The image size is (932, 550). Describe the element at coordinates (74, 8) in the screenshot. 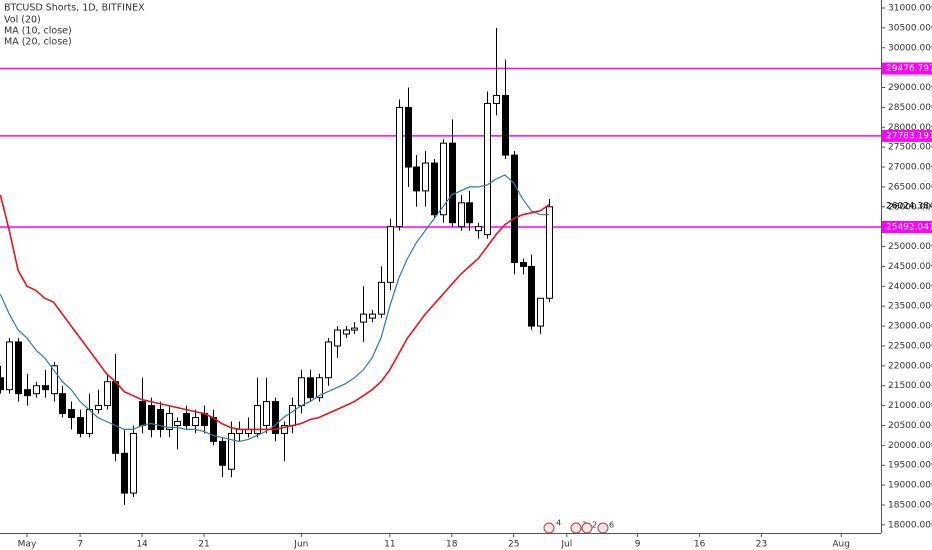

I see `chart-title: BTCUSD Shorts, 1D, BITFINEX` at that location.